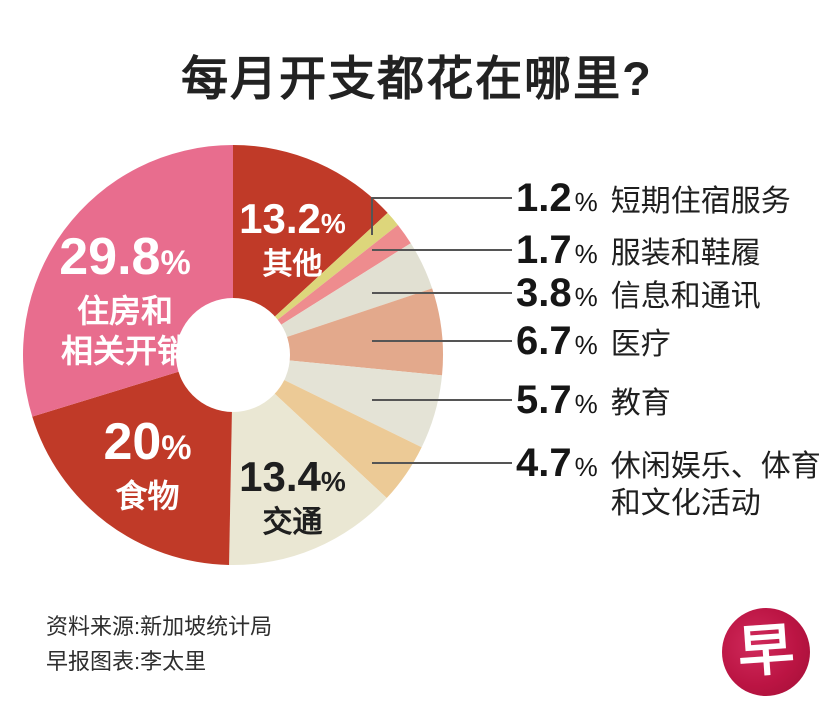  What do you see at coordinates (544, 293) in the screenshot?
I see `legend-percent-value: 3.8` at bounding box center [544, 293].